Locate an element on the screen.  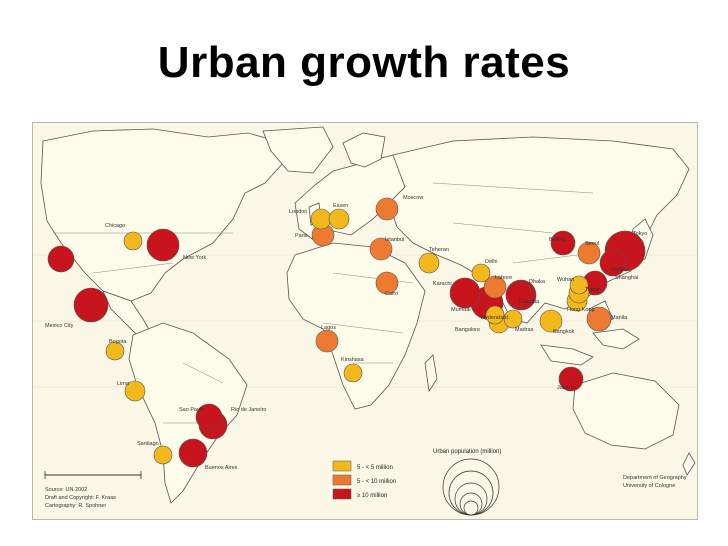
size-legend-circles is located at coordinates (471, 487).